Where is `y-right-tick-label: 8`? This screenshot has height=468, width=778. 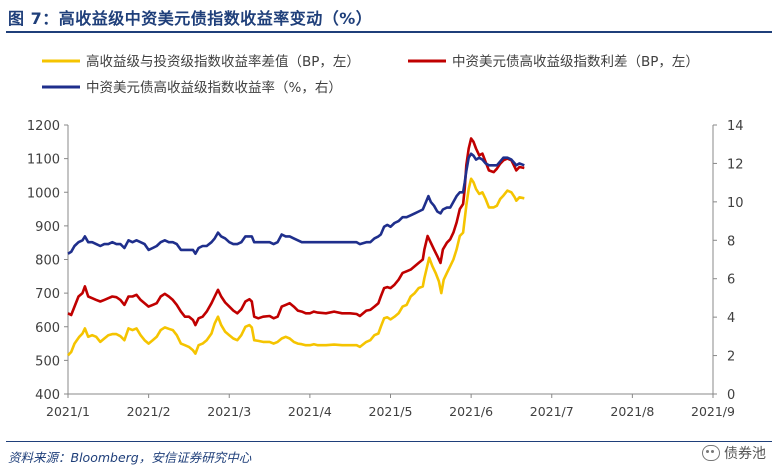
y-right-tick-label: 8 is located at coordinates (731, 241).